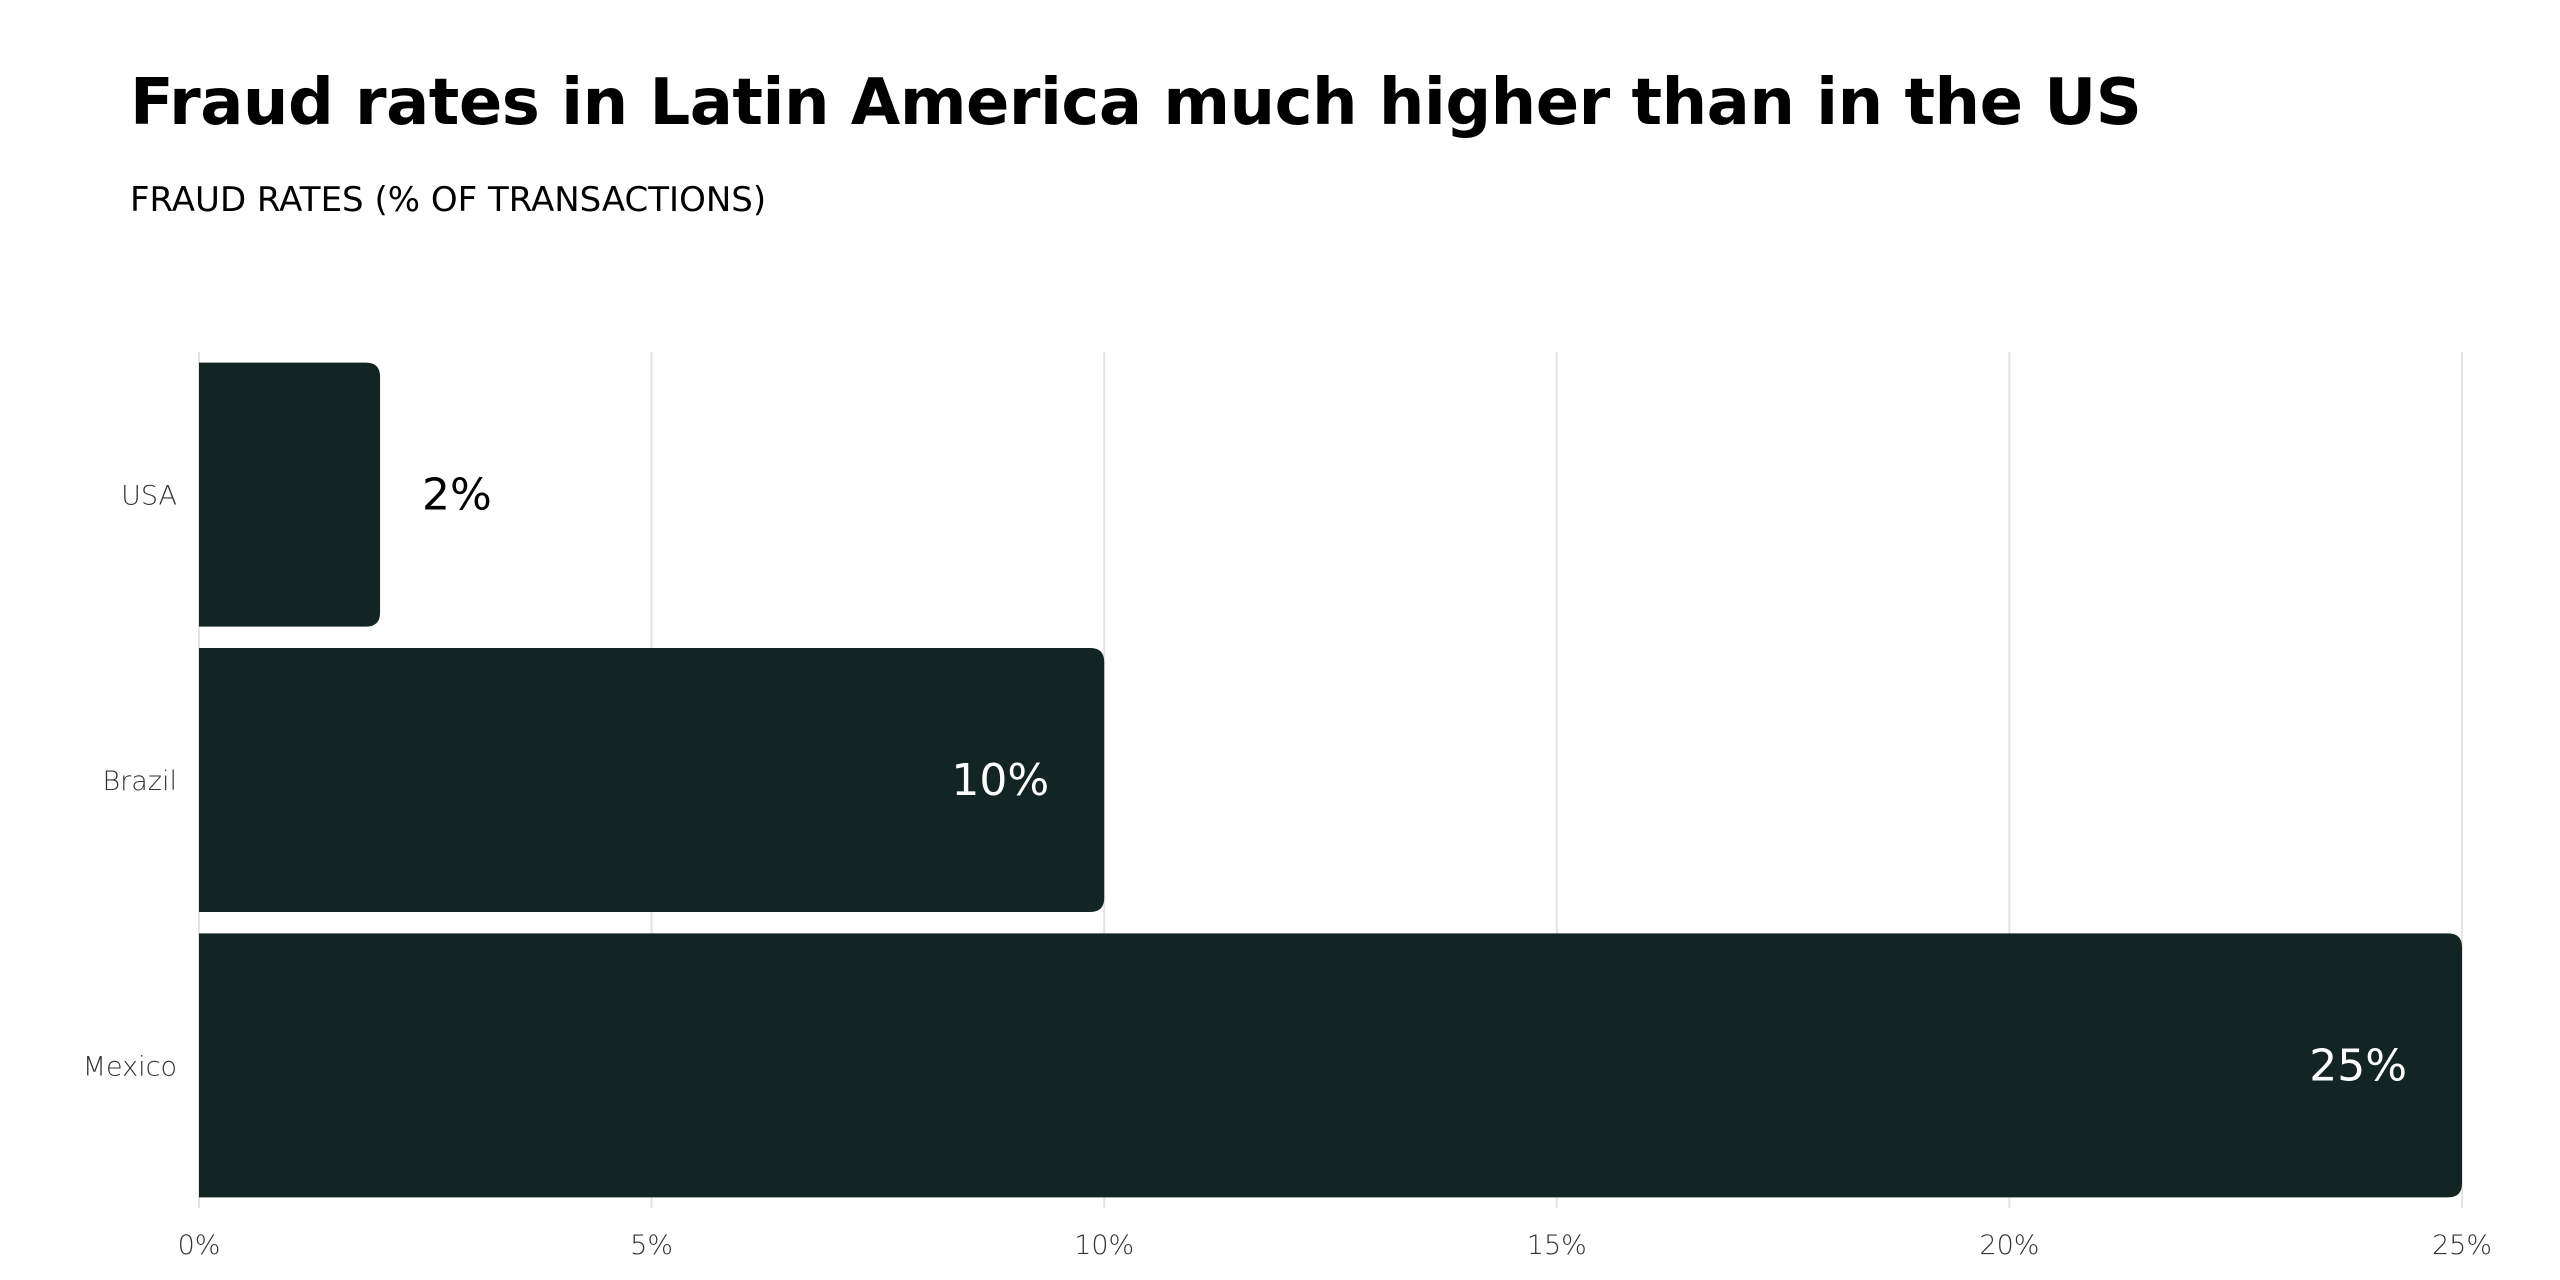 Image resolution: width=2560 pixels, height=1280 pixels. Describe the element at coordinates (199, 1245) in the screenshot. I see `x-tick-label: 0%` at that location.